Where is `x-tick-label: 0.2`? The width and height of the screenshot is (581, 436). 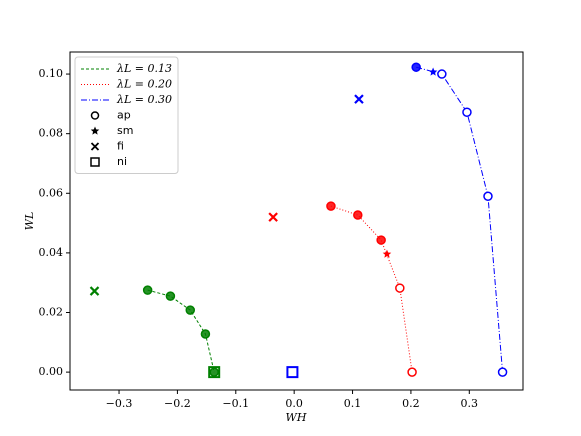
x-tick-label: 0.2 is located at coordinates (411, 403).